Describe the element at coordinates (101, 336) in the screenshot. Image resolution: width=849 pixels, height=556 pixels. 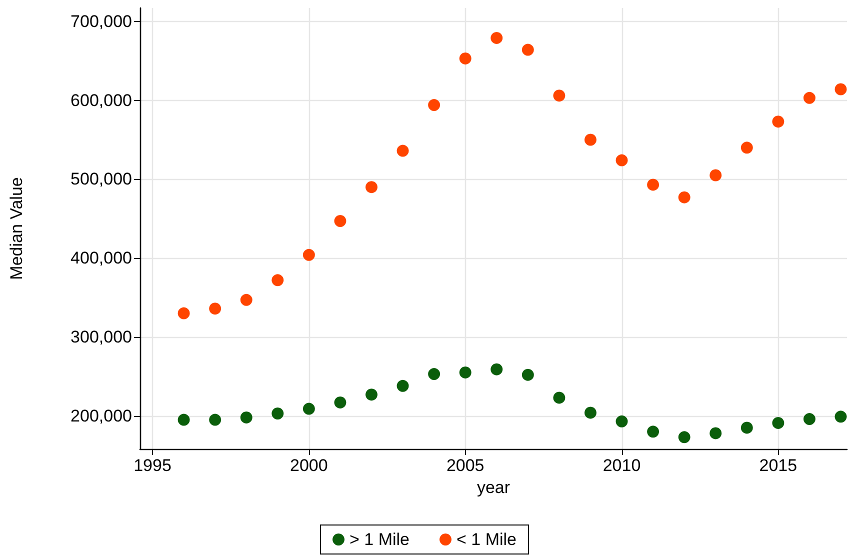
I see `y-tick-label: 300,000` at that location.